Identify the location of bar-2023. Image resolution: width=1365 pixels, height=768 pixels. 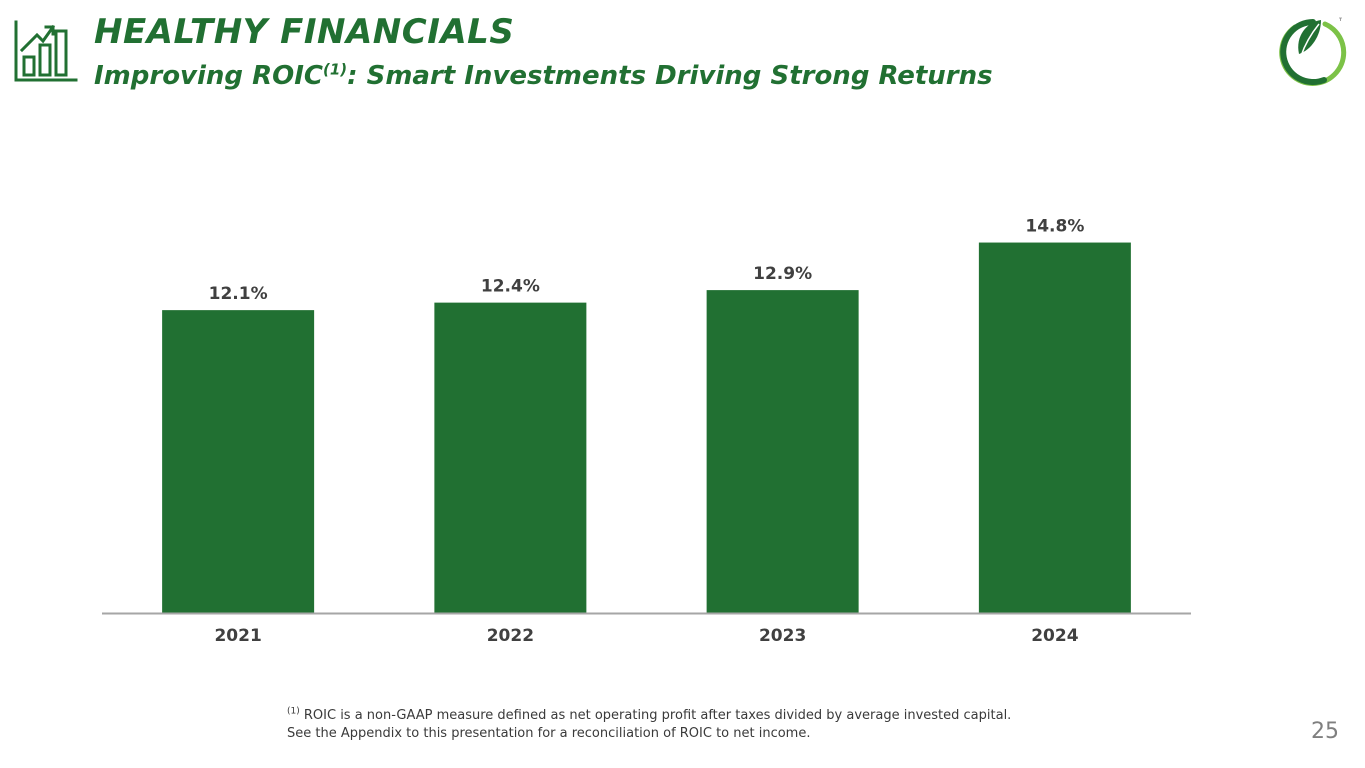
(782, 451).